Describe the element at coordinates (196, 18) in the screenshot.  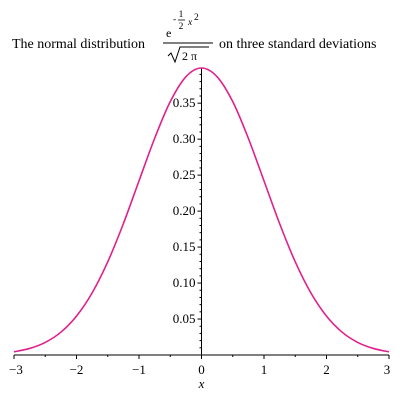
I see `formula-exponent-power: 2` at that location.